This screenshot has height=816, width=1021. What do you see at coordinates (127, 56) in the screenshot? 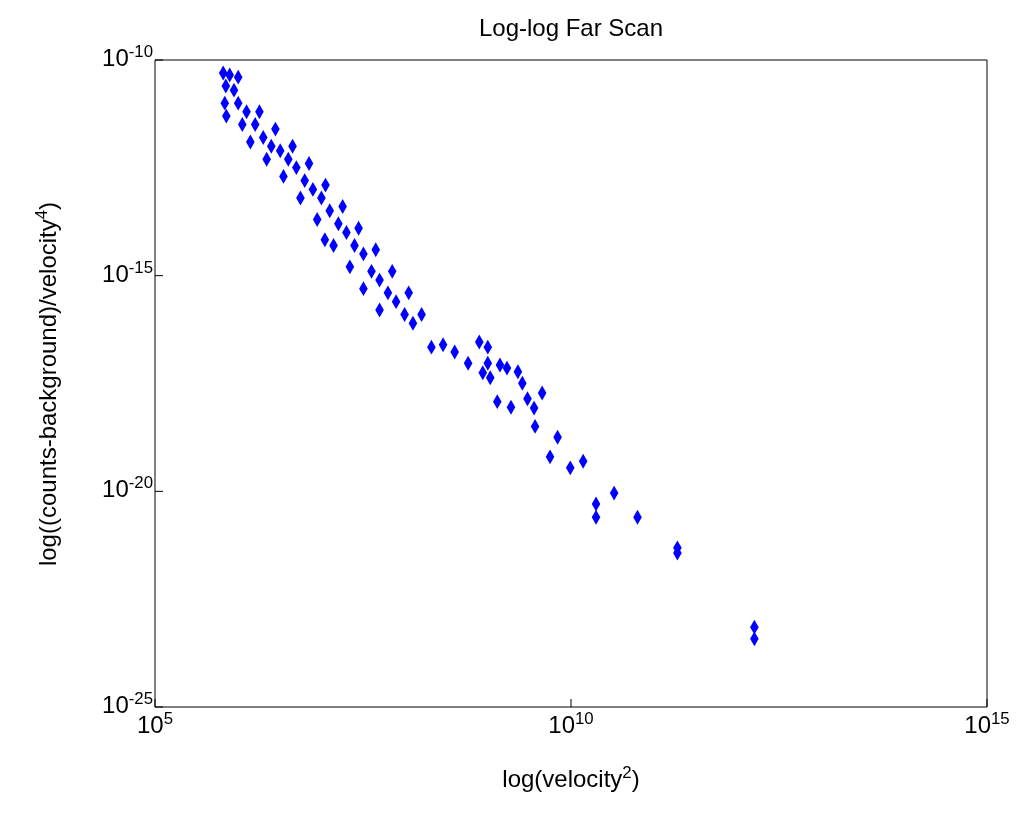
I see `y-tick-label: 10$^{-10}$` at bounding box center [127, 56].